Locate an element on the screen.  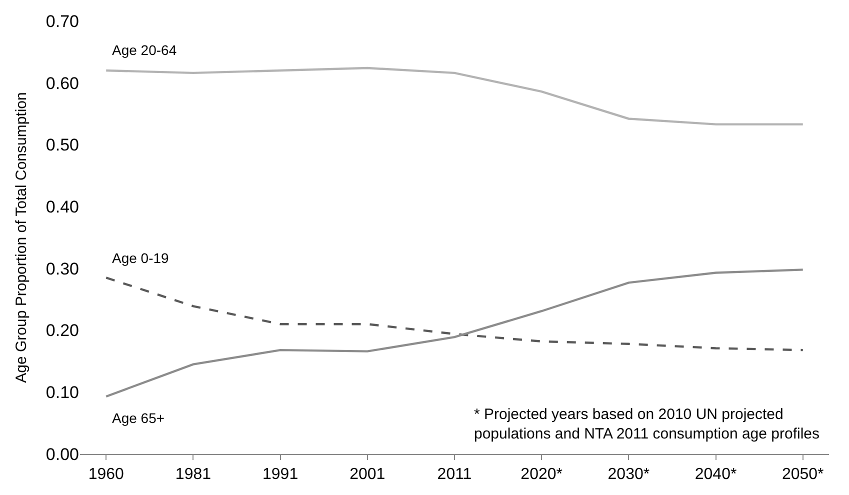
x-tick-label: 1981 is located at coordinates (193, 475).